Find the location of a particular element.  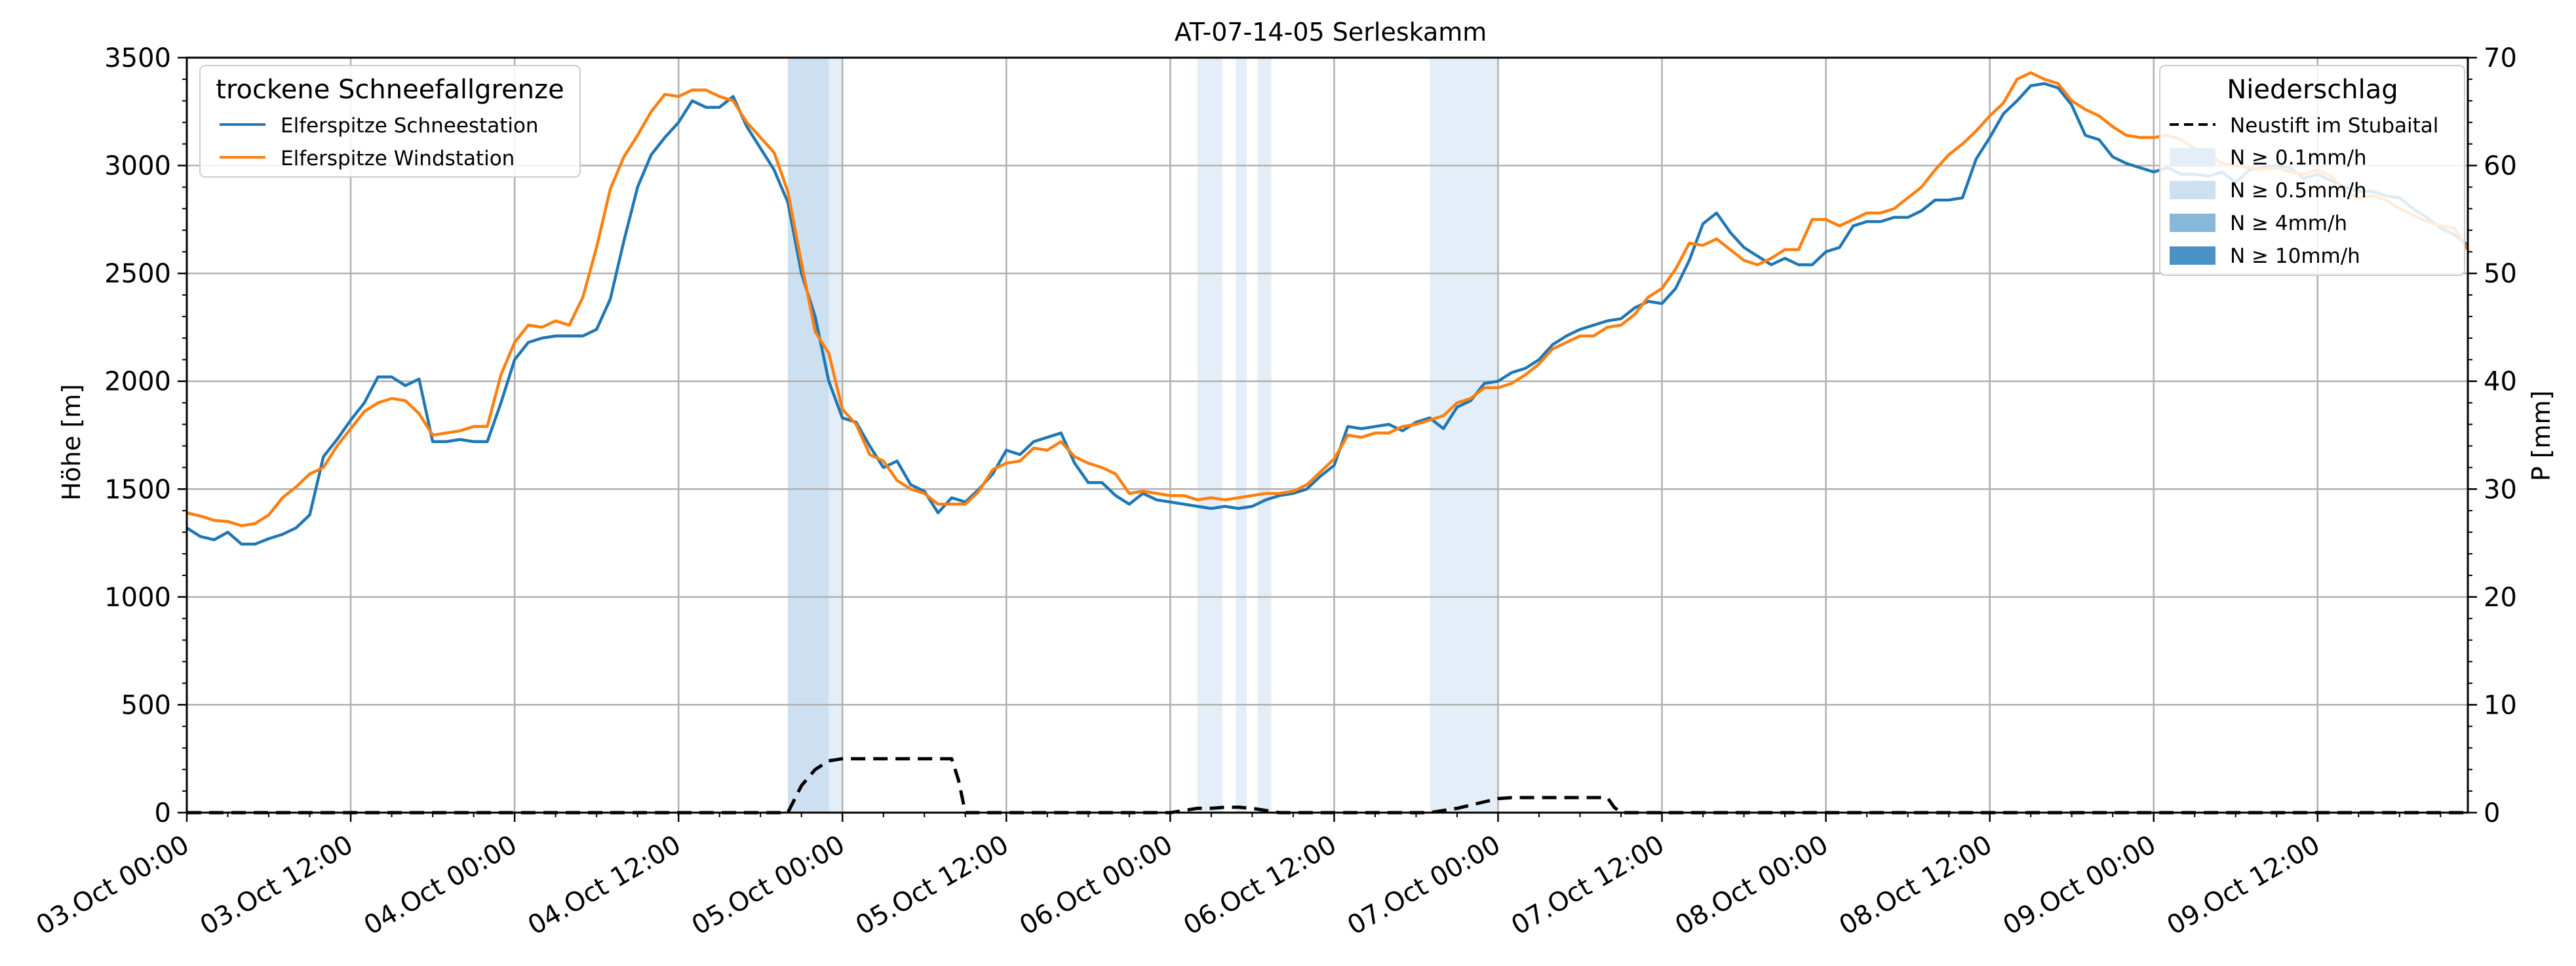

chart-title: AT-07-14-05 Serleskamm is located at coordinates (1331, 32).